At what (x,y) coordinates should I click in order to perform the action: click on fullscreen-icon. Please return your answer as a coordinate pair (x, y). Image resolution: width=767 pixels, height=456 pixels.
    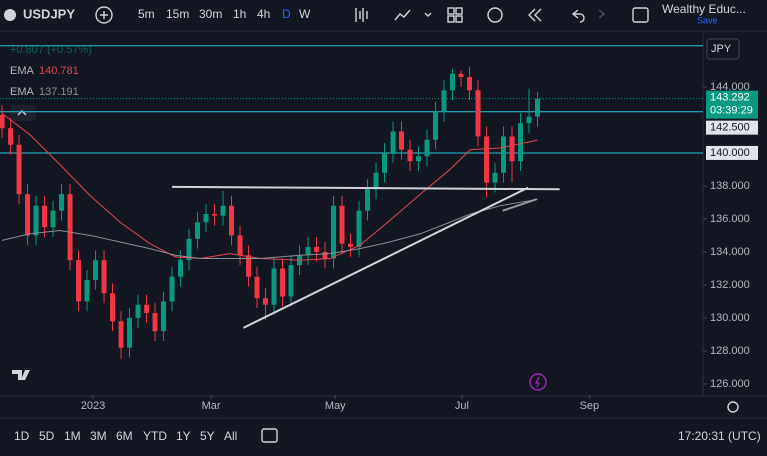
    Looking at the image, I should click on (640, 15).